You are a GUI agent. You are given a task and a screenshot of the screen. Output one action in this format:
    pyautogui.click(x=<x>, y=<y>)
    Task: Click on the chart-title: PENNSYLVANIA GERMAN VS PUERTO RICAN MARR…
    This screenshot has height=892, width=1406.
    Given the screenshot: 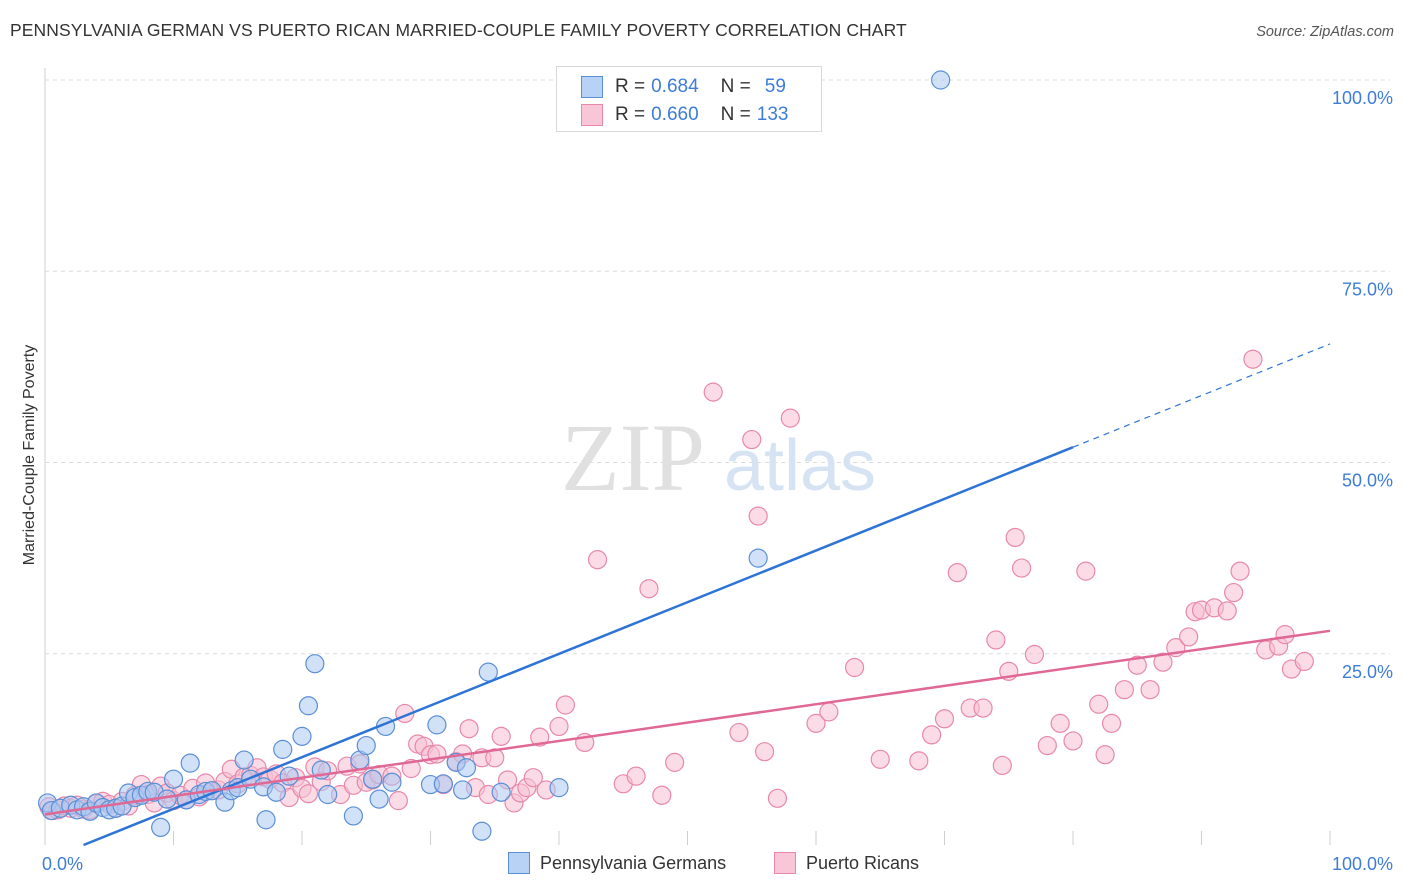 What is the action you would take?
    pyautogui.click(x=458, y=30)
    